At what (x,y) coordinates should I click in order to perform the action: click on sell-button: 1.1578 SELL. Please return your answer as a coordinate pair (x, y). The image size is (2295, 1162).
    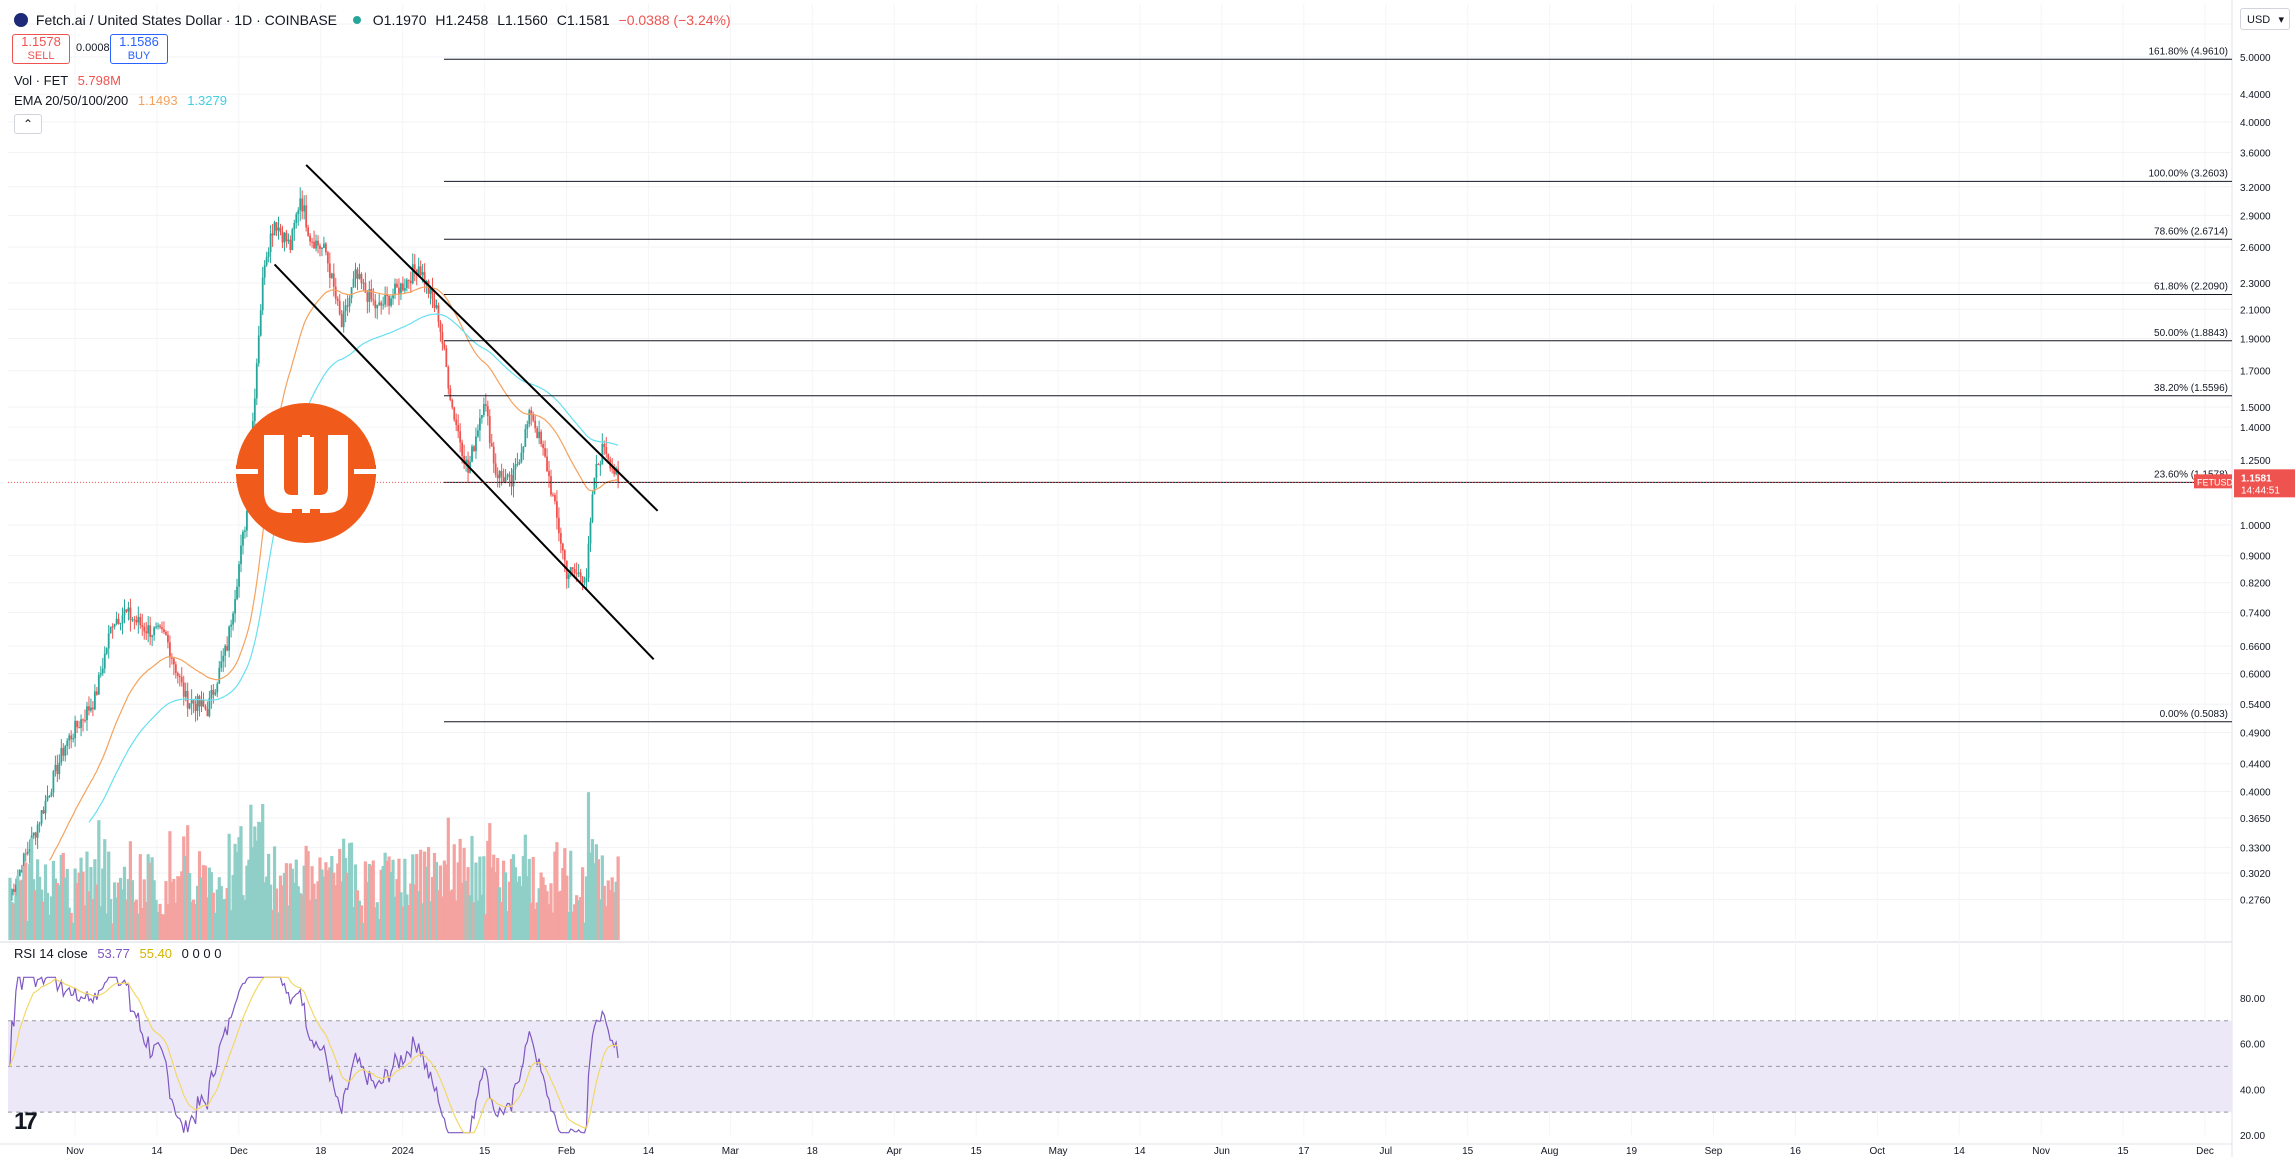
    Looking at the image, I should click on (41, 49).